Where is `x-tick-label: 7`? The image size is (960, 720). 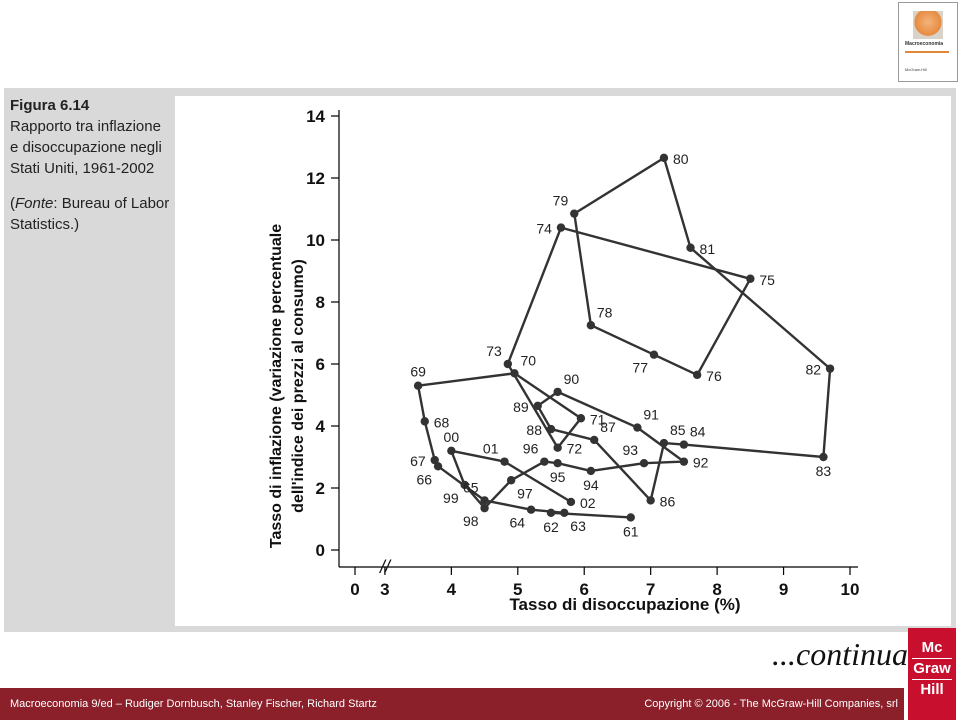
x-tick-label: 7 is located at coordinates (650, 589).